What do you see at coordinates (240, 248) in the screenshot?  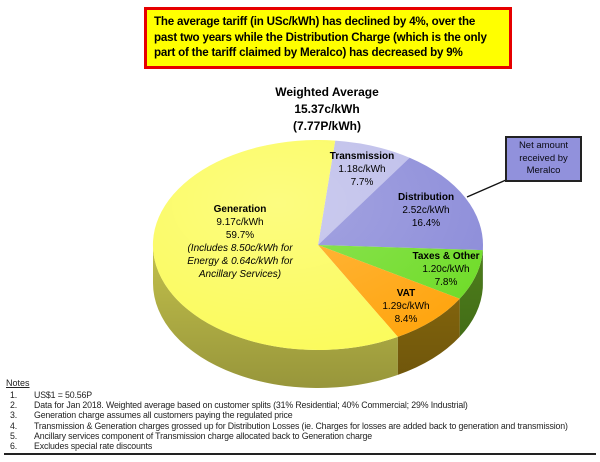 I see `slice-note-line: (Includes 8.50c/kWh for` at bounding box center [240, 248].